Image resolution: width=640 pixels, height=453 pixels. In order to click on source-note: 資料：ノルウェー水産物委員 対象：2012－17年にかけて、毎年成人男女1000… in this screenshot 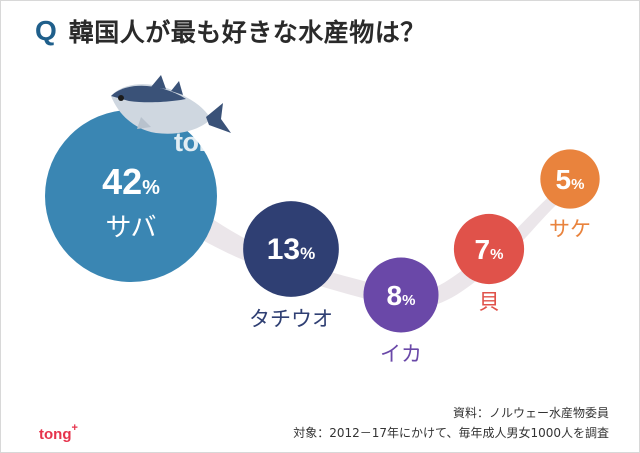, I will do `click(451, 423)`.